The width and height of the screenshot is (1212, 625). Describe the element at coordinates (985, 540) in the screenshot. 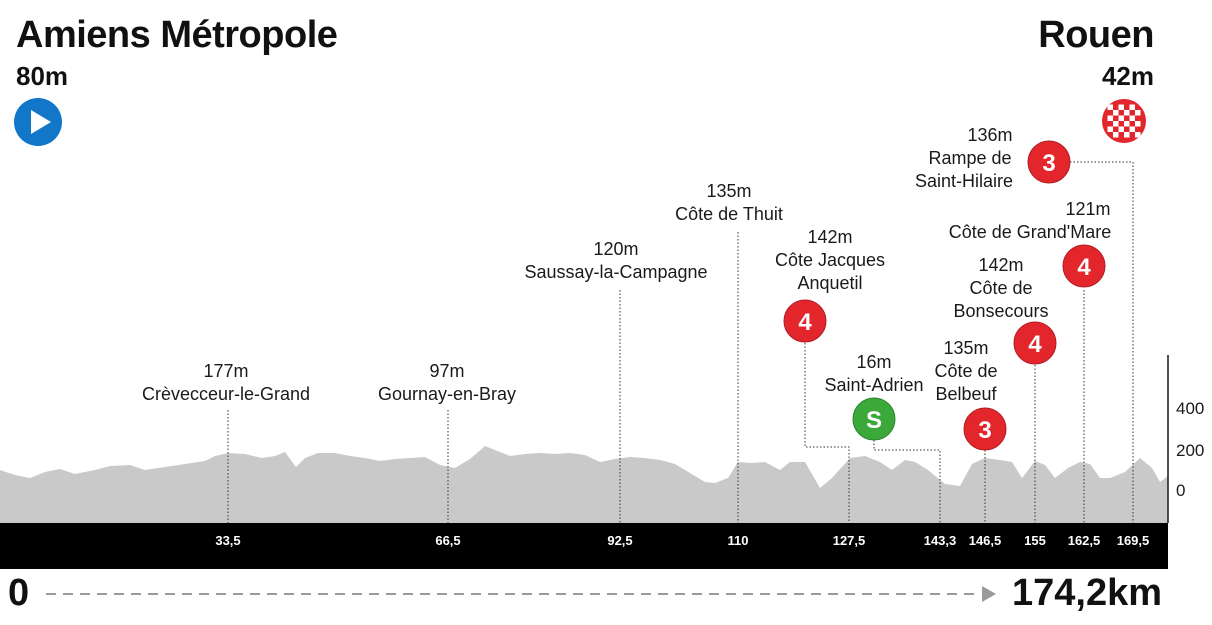

I see `km-marker: 146,5` at that location.